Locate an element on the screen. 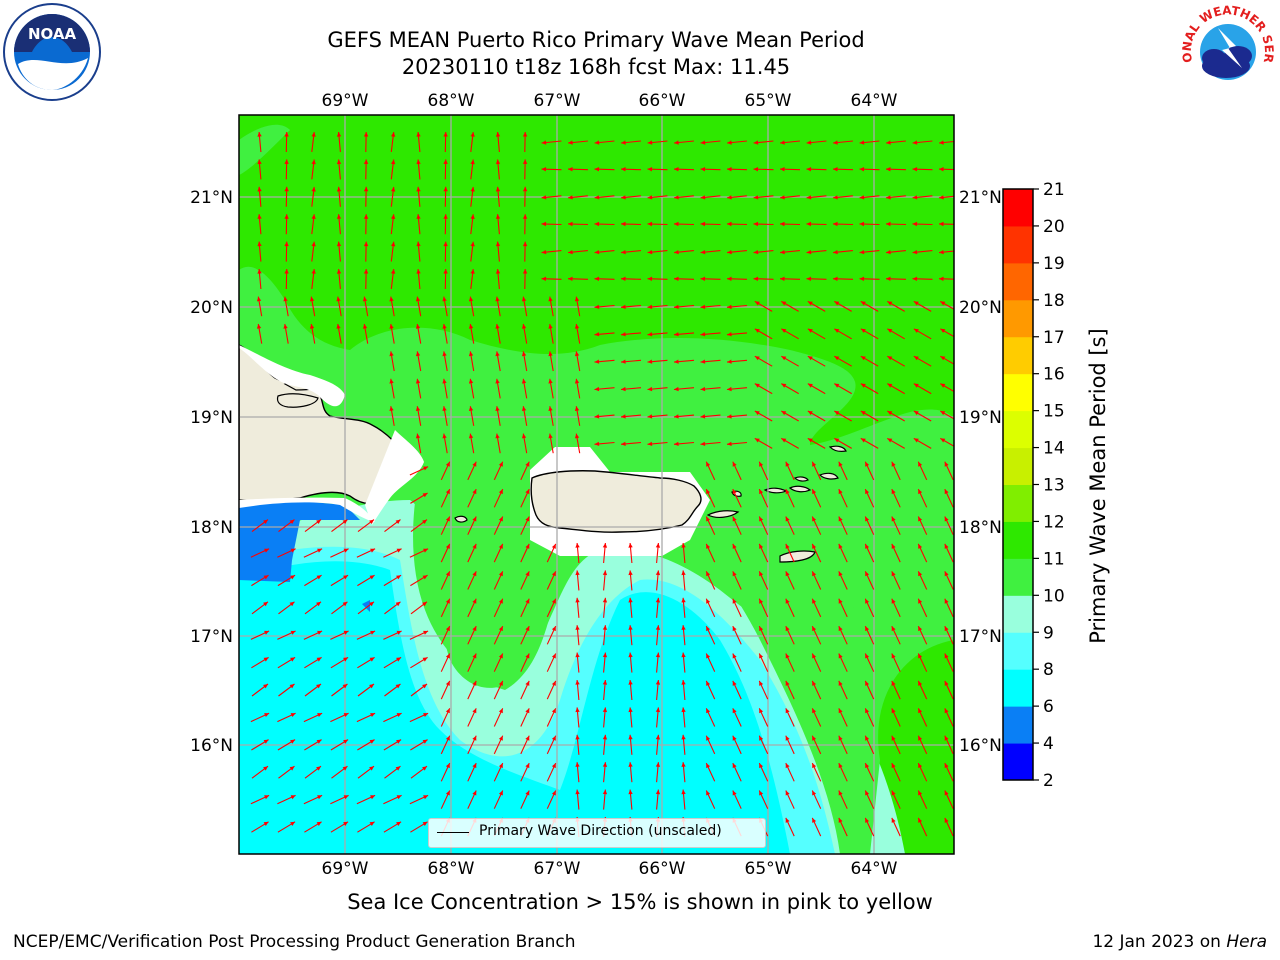 This screenshot has width=1280, height=960. legend-line-swatch is located at coordinates (453, 832).